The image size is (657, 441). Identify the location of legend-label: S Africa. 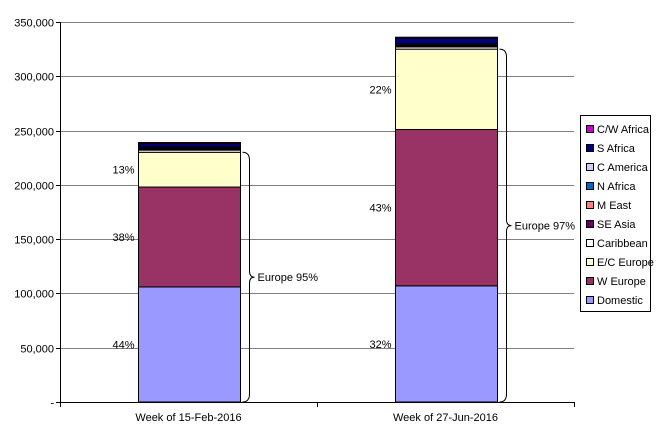
(616, 149).